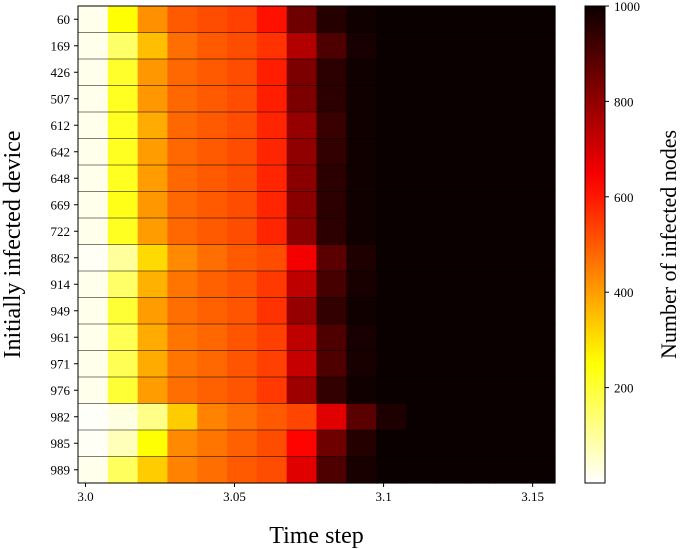 The width and height of the screenshot is (685, 549). I want to click on y-tick-label: 169, so click(61, 45).